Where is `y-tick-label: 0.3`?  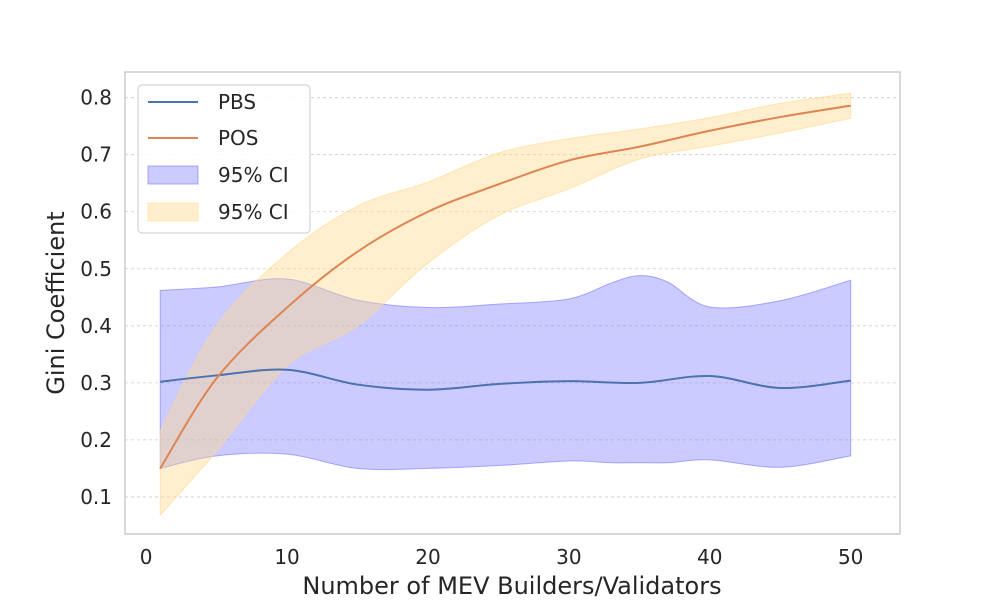 y-tick-label: 0.3 is located at coordinates (96, 383).